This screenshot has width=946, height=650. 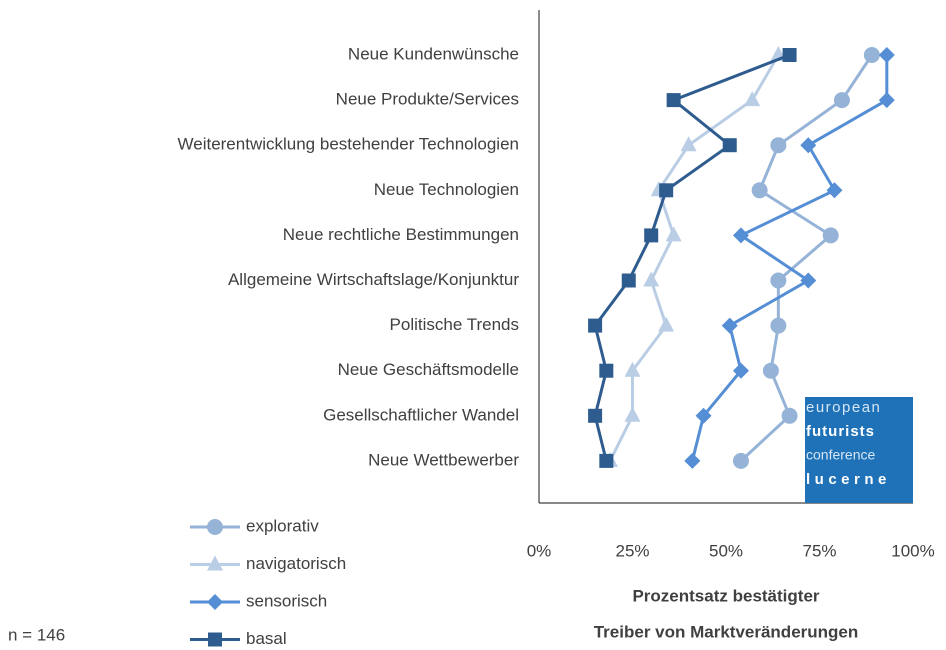 What do you see at coordinates (726, 631) in the screenshot?
I see `x-axis-label: Treiber von Marktveränderungen` at bounding box center [726, 631].